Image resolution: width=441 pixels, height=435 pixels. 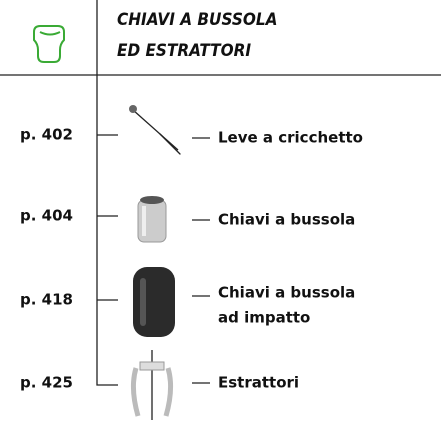 What do you see at coordinates (197, 20) in the screenshot?
I see `title-line: CHIAVI A BUSSOLA` at bounding box center [197, 20].